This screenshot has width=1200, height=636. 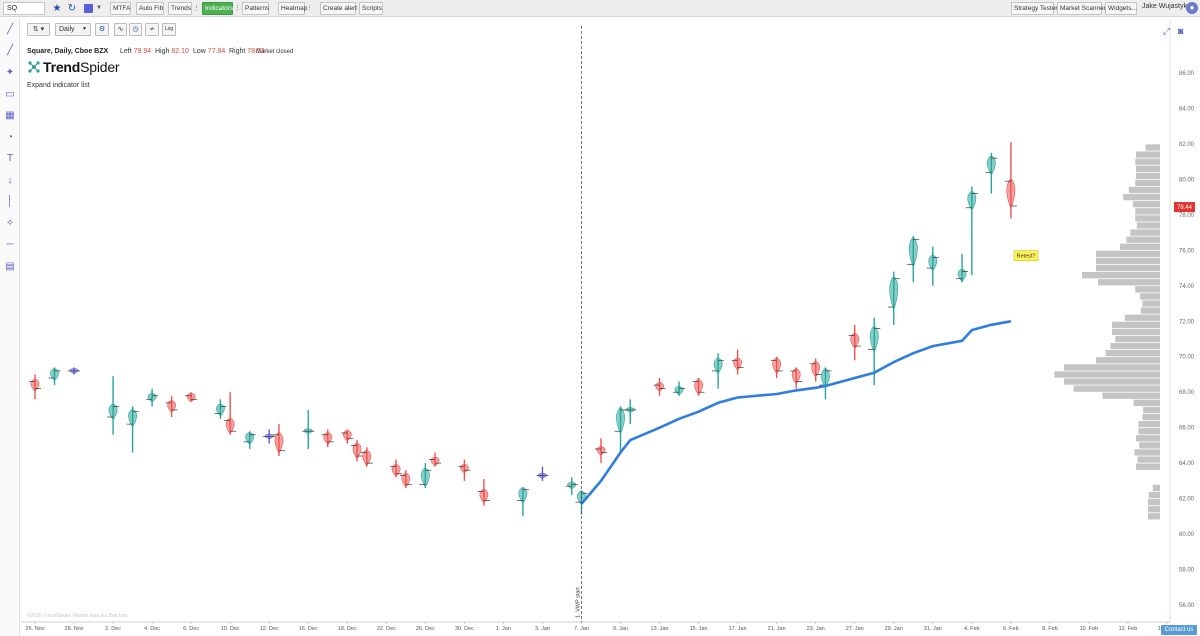 I want to click on x-tick-label: 26. Dec, so click(x=425, y=629).